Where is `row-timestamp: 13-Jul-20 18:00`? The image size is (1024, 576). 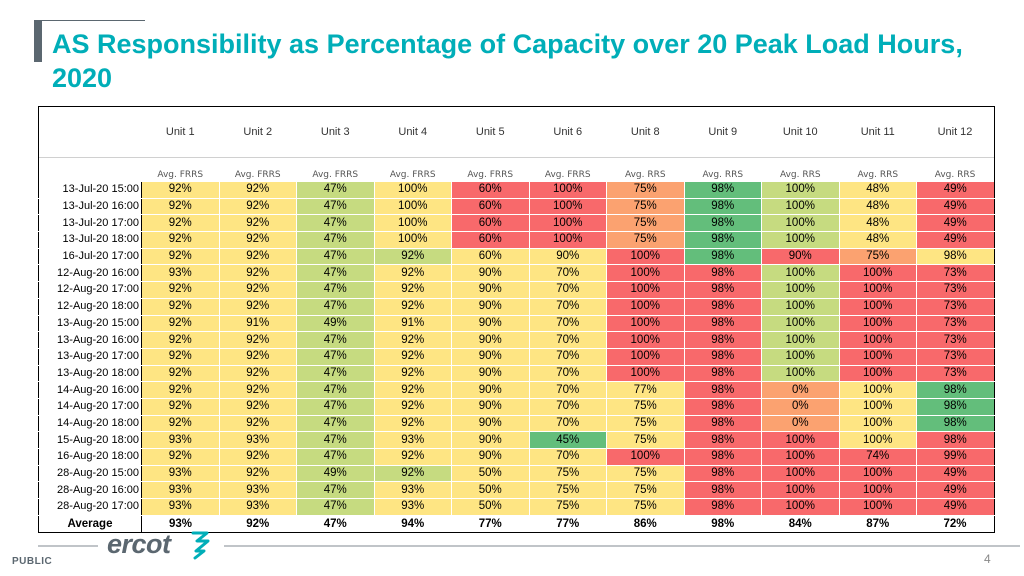 row-timestamp: 13-Jul-20 18:00 is located at coordinates (90, 240).